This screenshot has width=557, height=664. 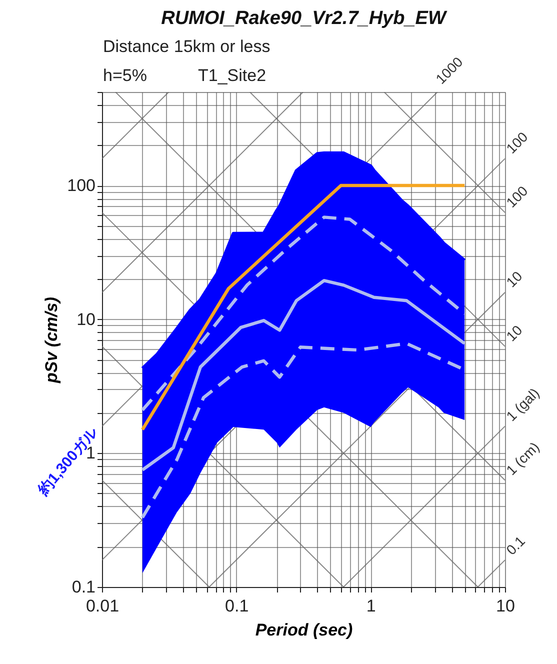 I want to click on chart-title: RUMOI_Rake90_Vr2.7_Hyb_EW, so click(x=304, y=18).